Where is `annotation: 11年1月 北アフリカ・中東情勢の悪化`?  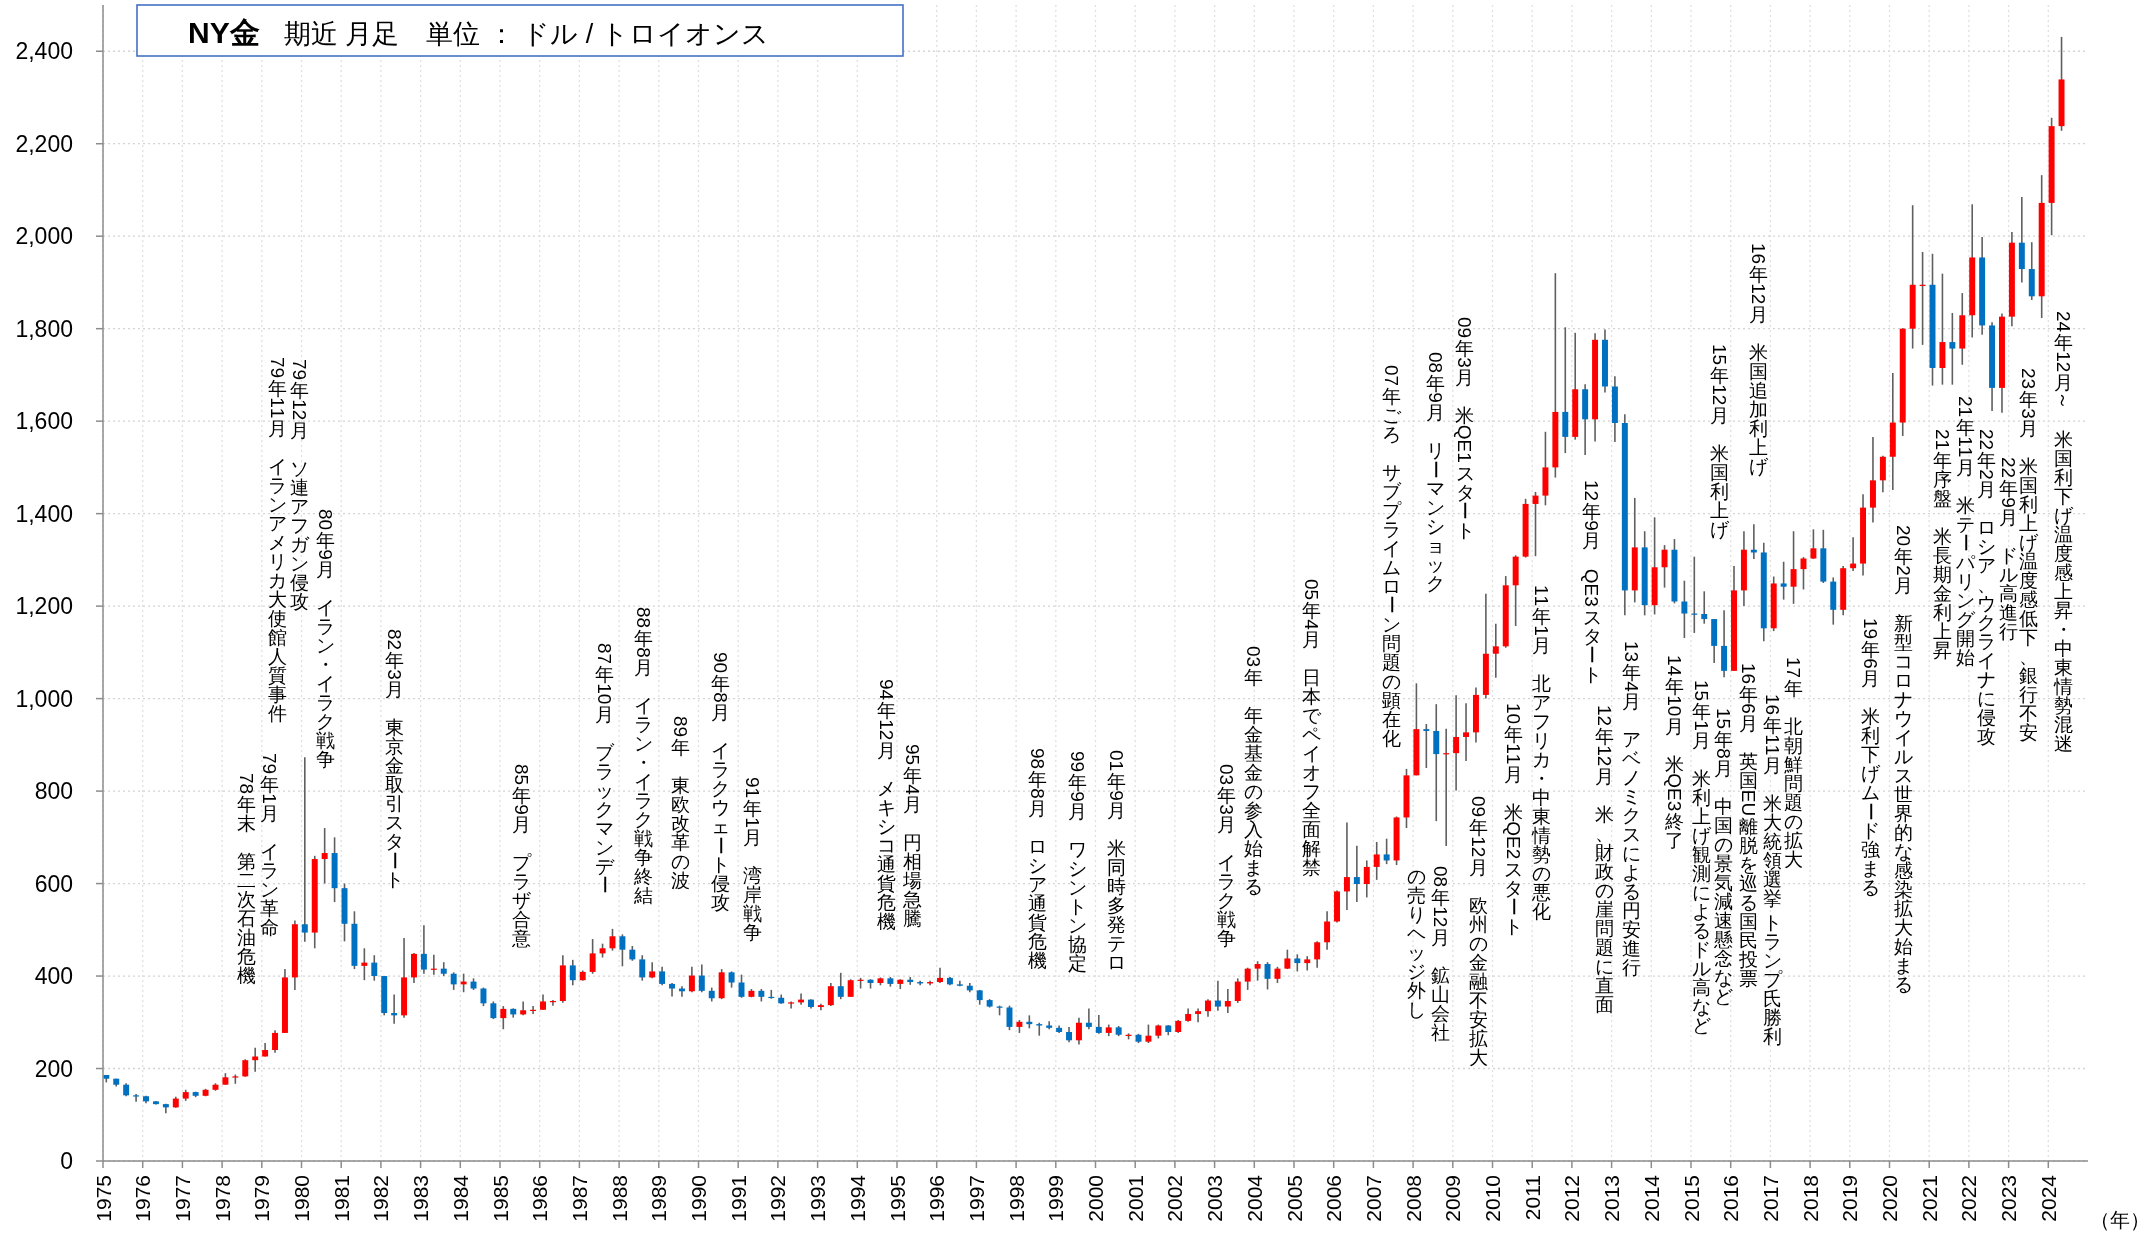 annotation: 11年1月 北アフリカ・中東情勢の悪化 is located at coordinates (1542, 754).